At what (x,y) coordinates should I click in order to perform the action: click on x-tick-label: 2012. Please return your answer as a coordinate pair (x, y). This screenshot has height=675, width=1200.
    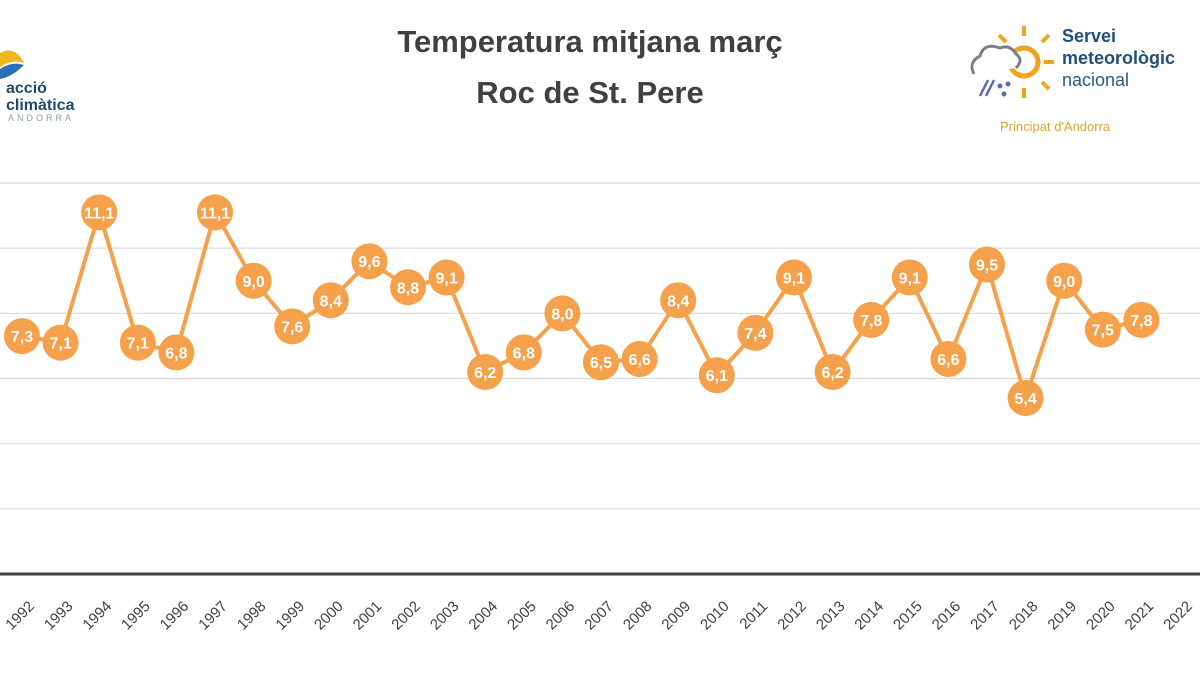
    Looking at the image, I should click on (792, 616).